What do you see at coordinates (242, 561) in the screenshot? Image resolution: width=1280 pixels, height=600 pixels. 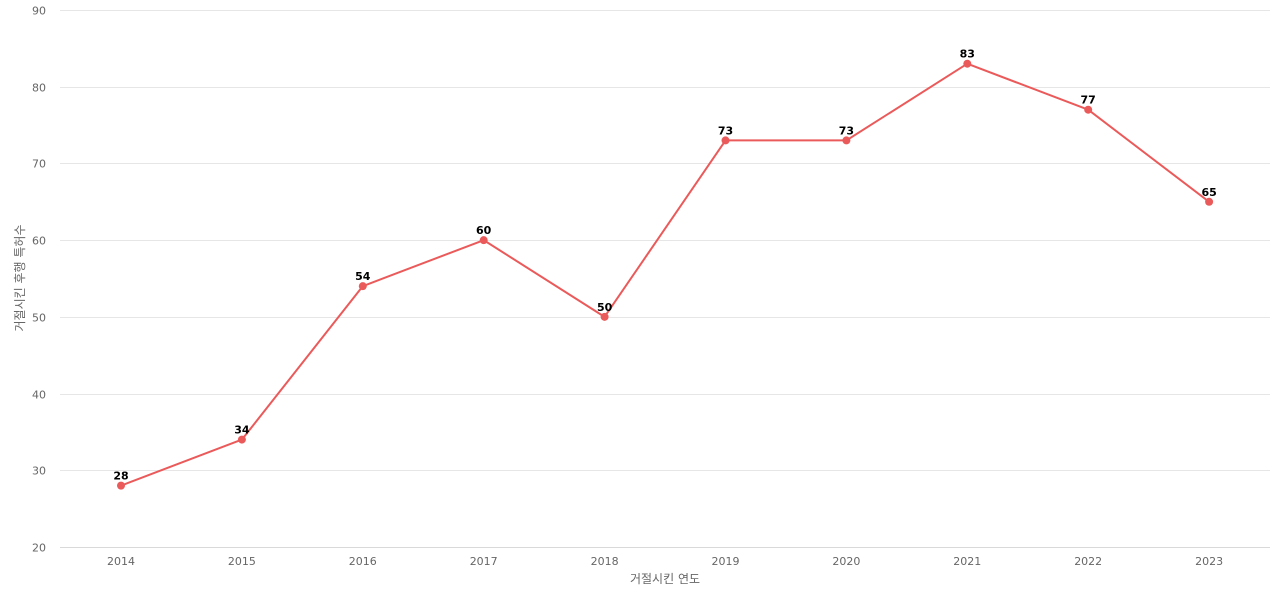 I see `x-tick-label: 2015` at bounding box center [242, 561].